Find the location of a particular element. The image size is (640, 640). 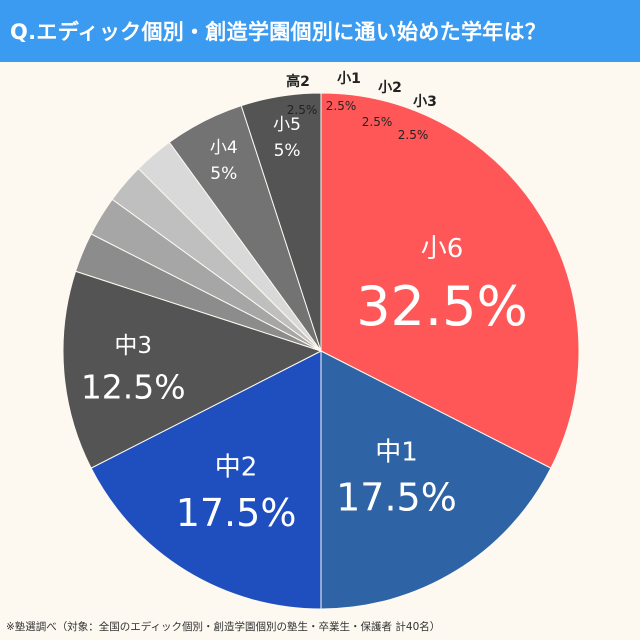

pie-slice-中3 is located at coordinates (192, 369).